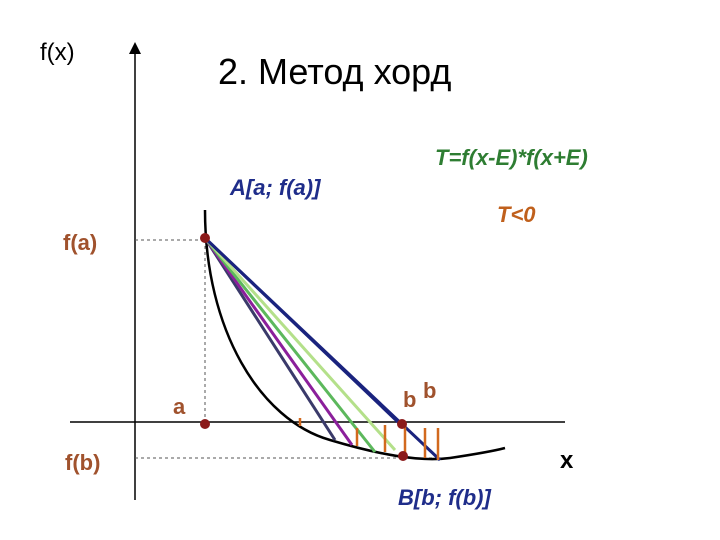 This screenshot has width=720, height=540. What do you see at coordinates (80, 242) in the screenshot?
I see `fa-label: f(a)` at bounding box center [80, 242].